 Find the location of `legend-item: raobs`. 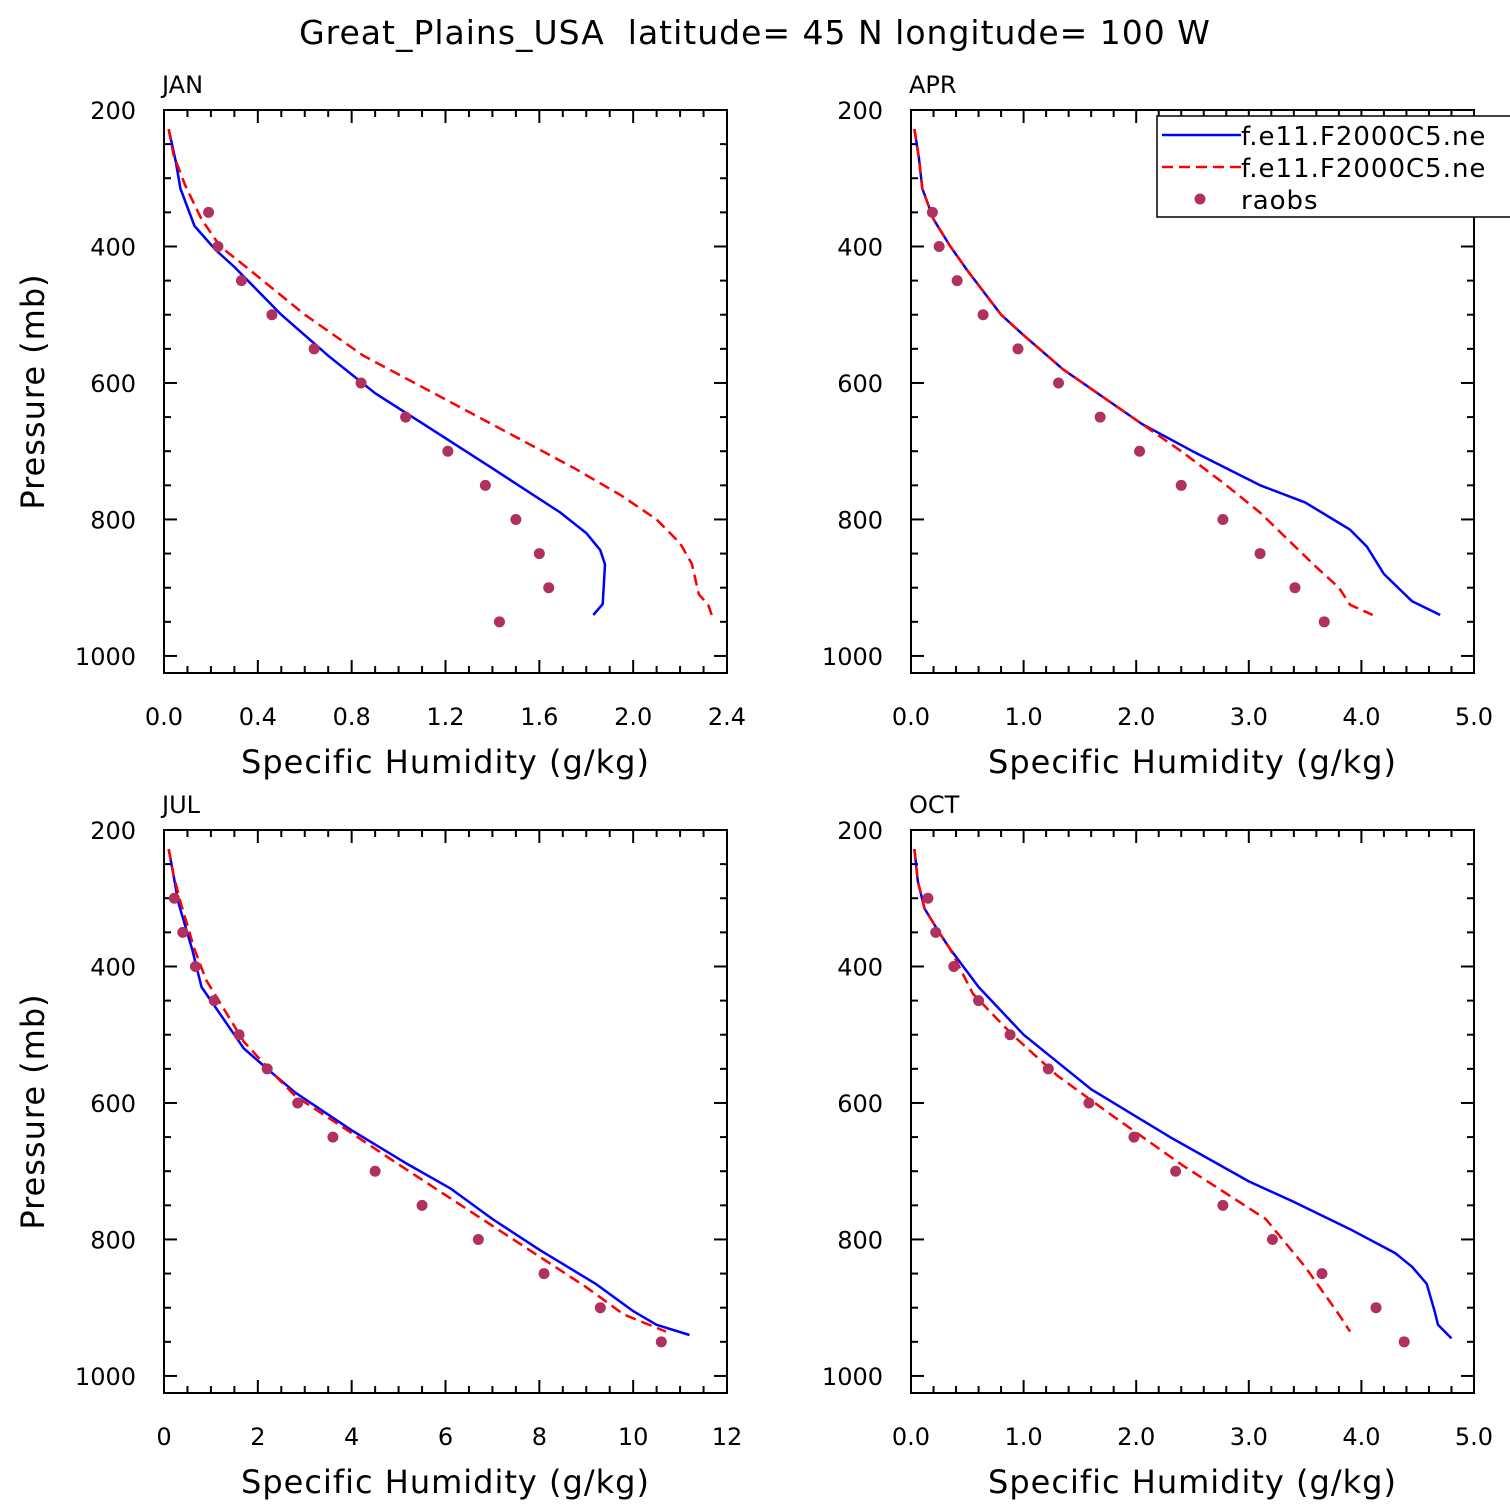

legend-item: raobs is located at coordinates (1256, 201).